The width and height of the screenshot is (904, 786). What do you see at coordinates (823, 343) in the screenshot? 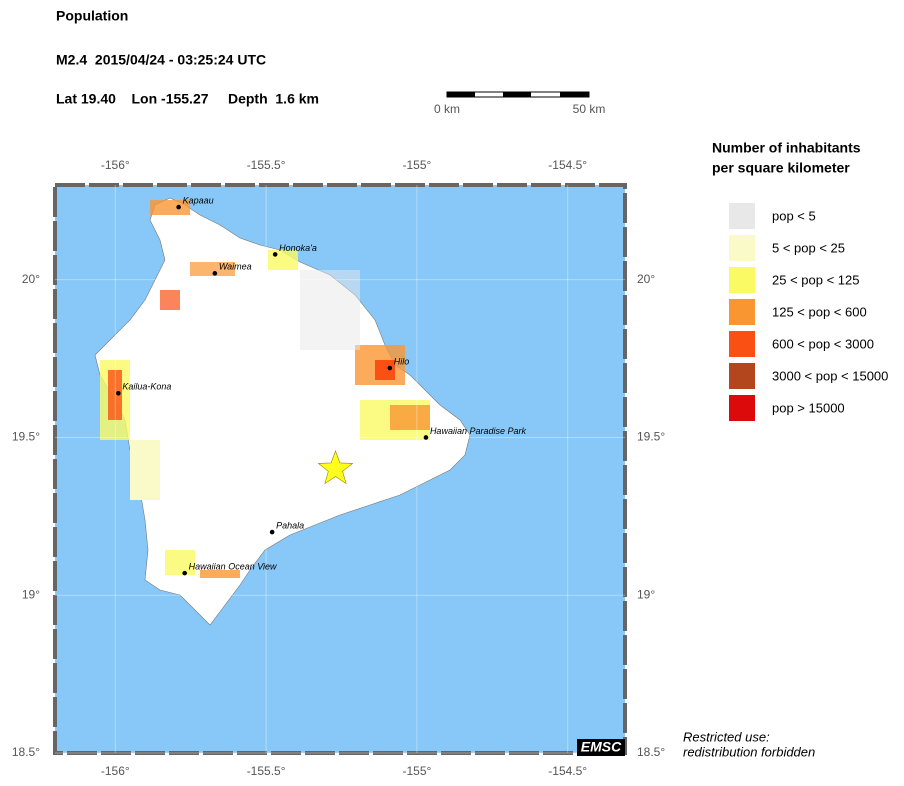
I see `legend-label: 600 < pop < 3000` at bounding box center [823, 343].